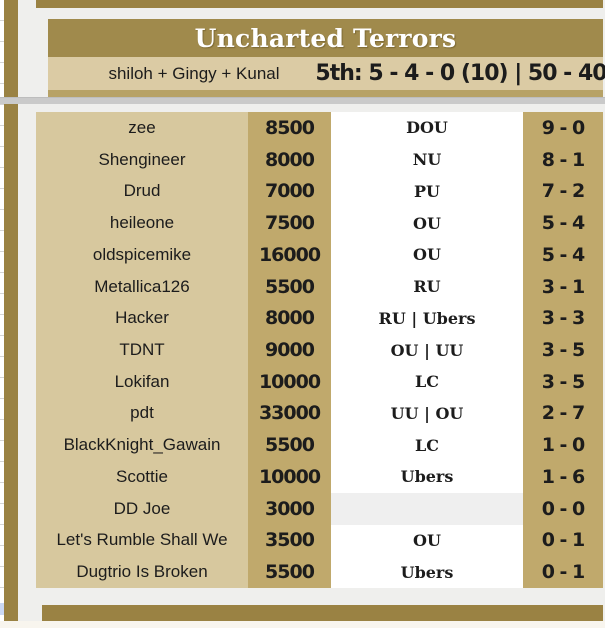 The image size is (605, 628). I want to click on cell-player-name: Lokifan, so click(142, 381).